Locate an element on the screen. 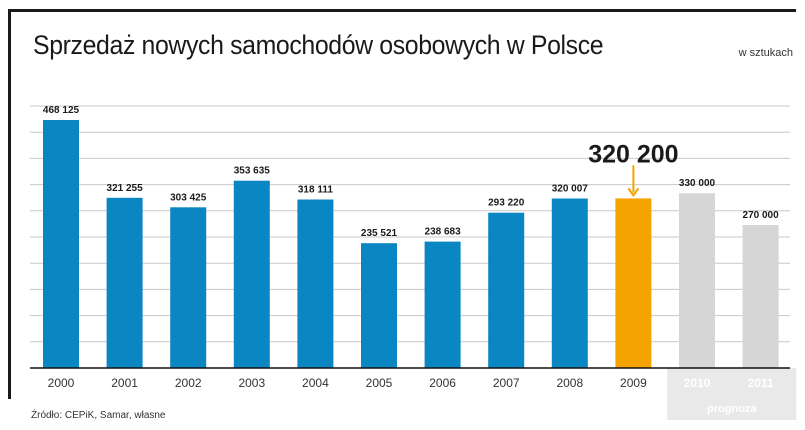 The image size is (805, 430). x-tick-label-2009: 2009 is located at coordinates (633, 383).